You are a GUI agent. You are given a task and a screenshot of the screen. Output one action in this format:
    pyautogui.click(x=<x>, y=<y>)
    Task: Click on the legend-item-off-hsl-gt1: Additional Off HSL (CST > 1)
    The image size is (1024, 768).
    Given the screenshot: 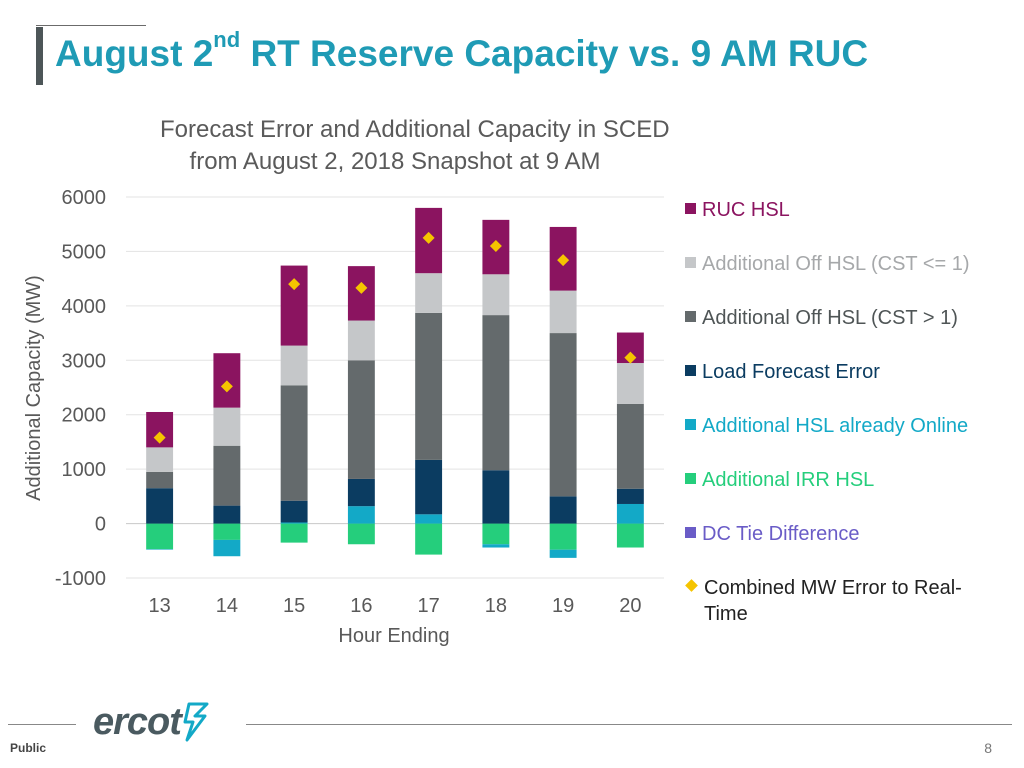 What is the action you would take?
    pyautogui.click(x=821, y=318)
    